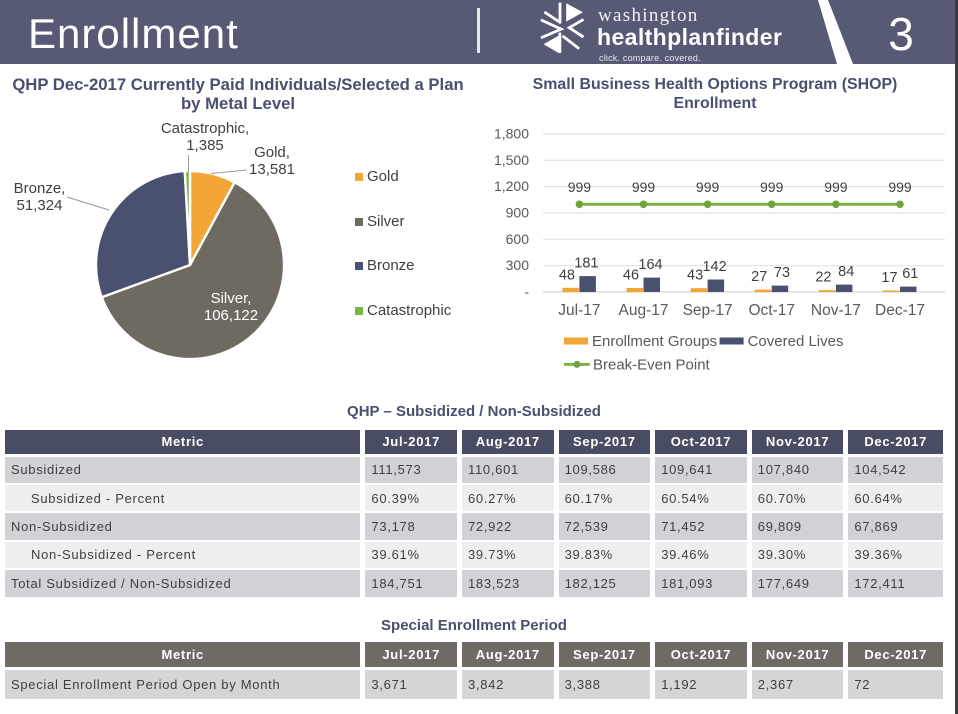 Image resolution: width=958 pixels, height=714 pixels. What do you see at coordinates (771, 310) in the screenshot?
I see `svg-text: Oct-17` at bounding box center [771, 310].